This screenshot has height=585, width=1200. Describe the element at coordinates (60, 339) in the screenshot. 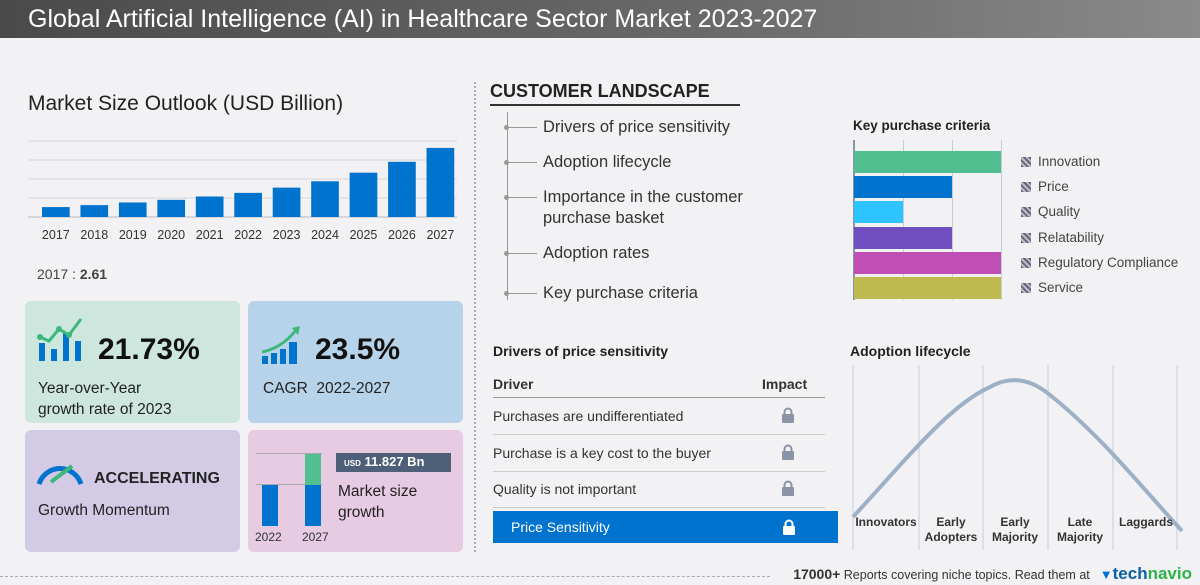

I see `growth-chart-icon` at that location.